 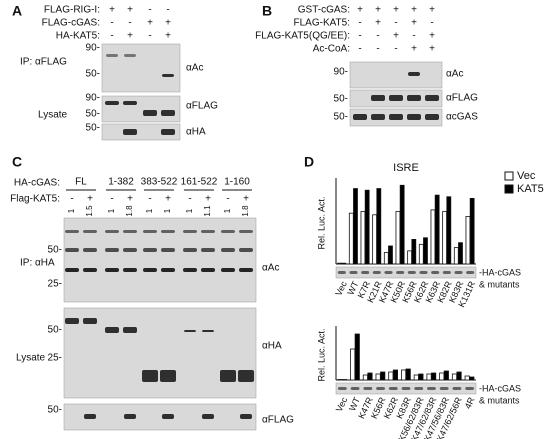 I want to click on ip-label: IP: αHA, so click(x=37, y=263).